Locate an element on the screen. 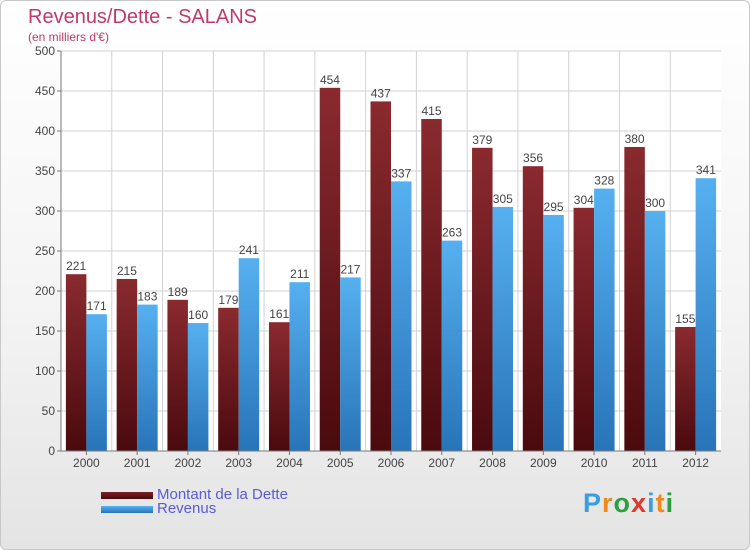 This screenshot has height=550, width=750. data-label-revenus-2000: 171 is located at coordinates (97, 306).